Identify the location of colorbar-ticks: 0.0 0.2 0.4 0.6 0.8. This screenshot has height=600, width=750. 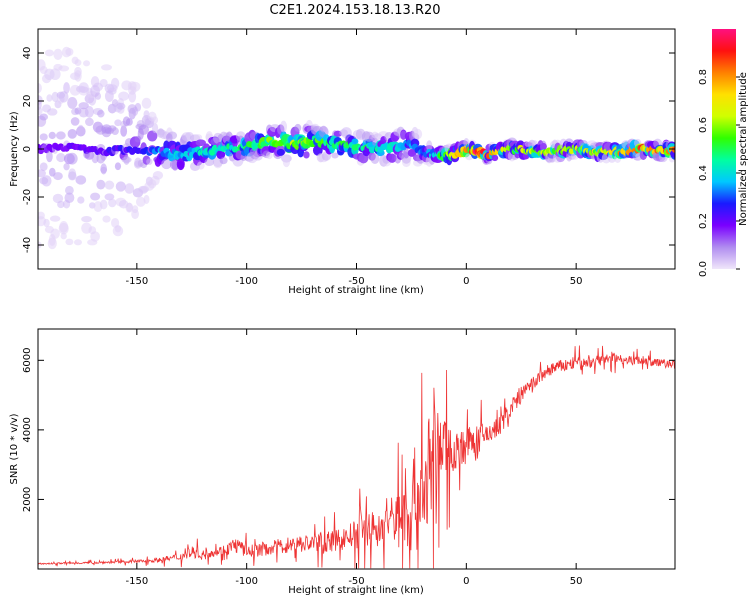
(719, 173).